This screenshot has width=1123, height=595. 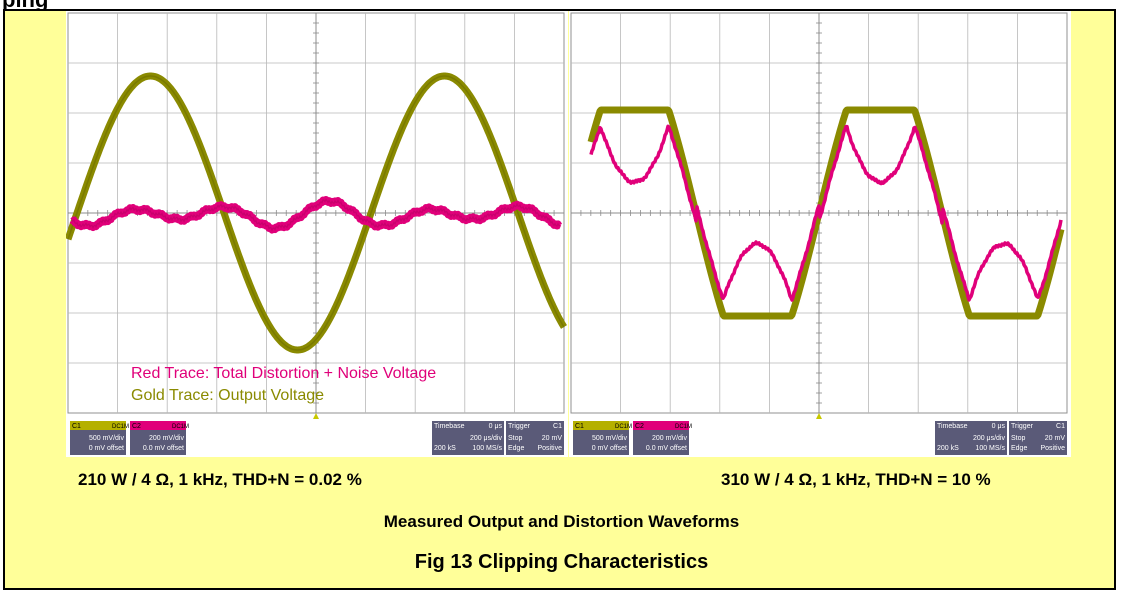 I want to click on caption-right-measurement: 310 W / 4 Ω, 1 kHz, THD+N = 10 %, so click(x=856, y=479).